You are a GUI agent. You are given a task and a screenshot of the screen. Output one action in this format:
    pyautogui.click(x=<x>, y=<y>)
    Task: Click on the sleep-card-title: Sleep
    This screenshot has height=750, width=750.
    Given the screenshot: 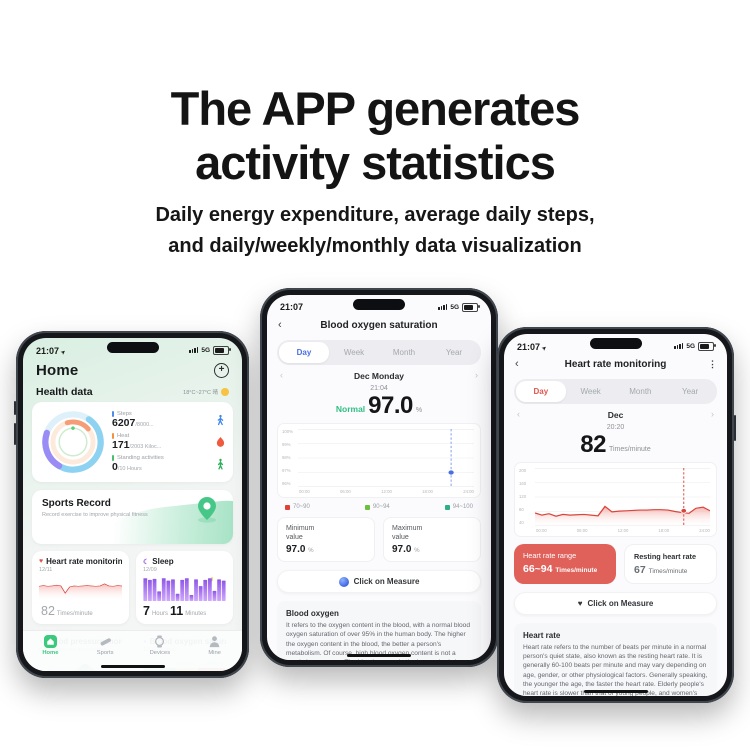 What is the action you would take?
    pyautogui.click(x=163, y=561)
    